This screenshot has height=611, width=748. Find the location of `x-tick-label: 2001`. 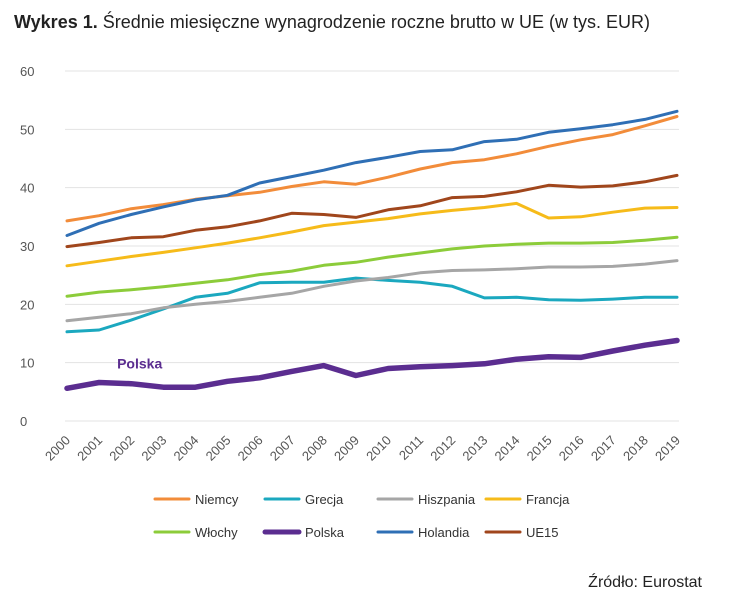

x-tick-label: 2001 is located at coordinates (89, 448).